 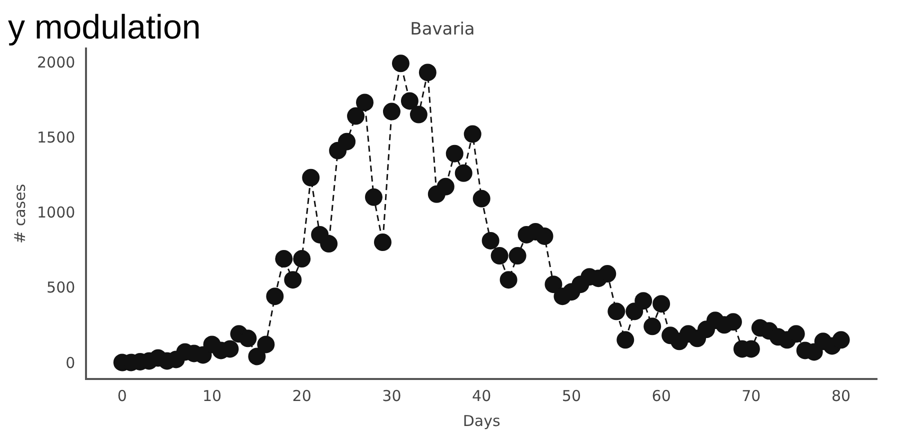 I want to click on x-tick-label: 10, so click(x=212, y=395).